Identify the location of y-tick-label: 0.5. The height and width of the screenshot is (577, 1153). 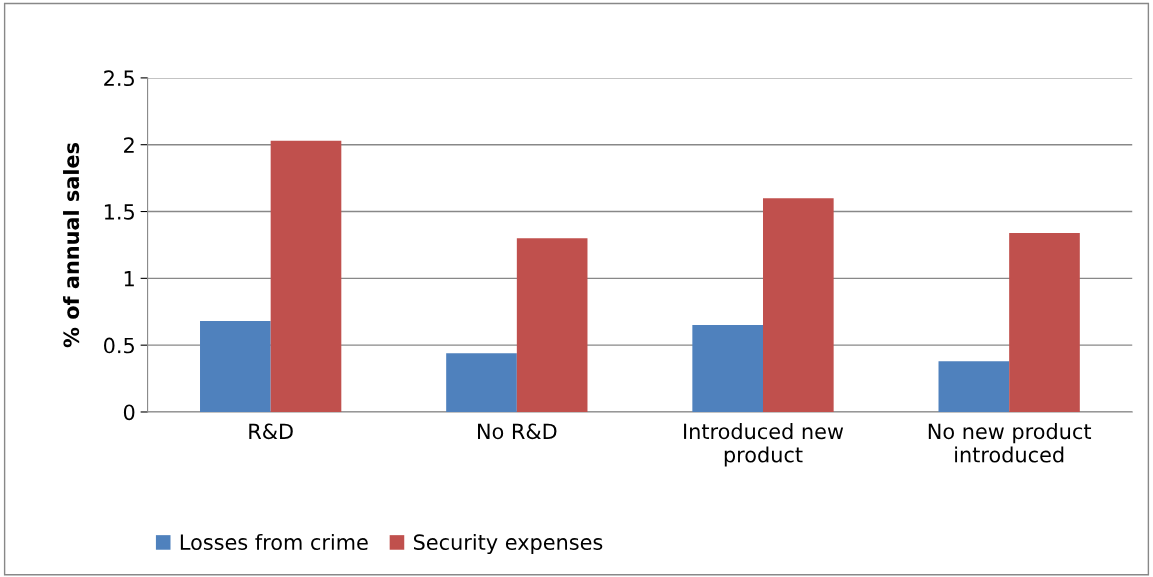
(119, 345).